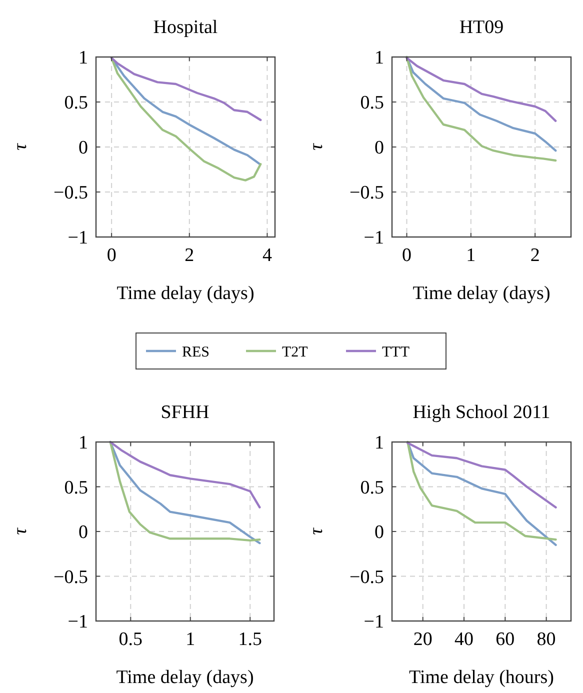 This screenshot has height=693, width=583. What do you see at coordinates (396, 352) in the screenshot?
I see `legend-label: TTT` at bounding box center [396, 352].